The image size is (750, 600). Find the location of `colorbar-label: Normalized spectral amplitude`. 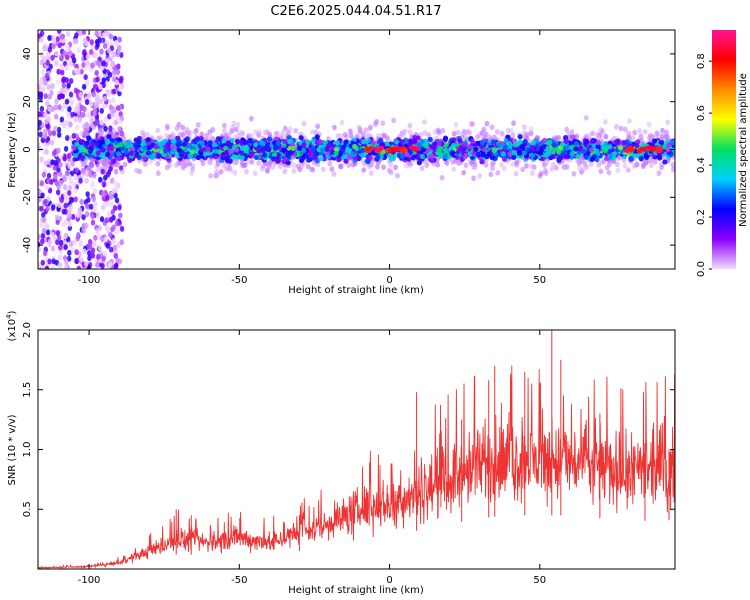

colorbar-label: Normalized spectral amplitude is located at coordinates (743, 150).